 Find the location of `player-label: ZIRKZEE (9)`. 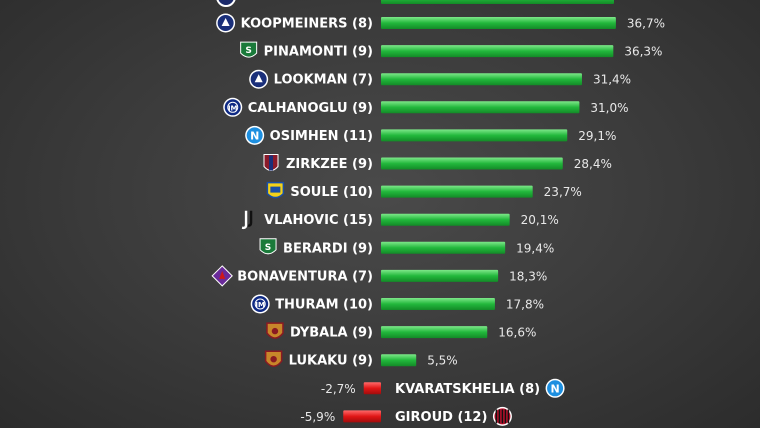

player-label: ZIRKZEE (9) is located at coordinates (329, 164).